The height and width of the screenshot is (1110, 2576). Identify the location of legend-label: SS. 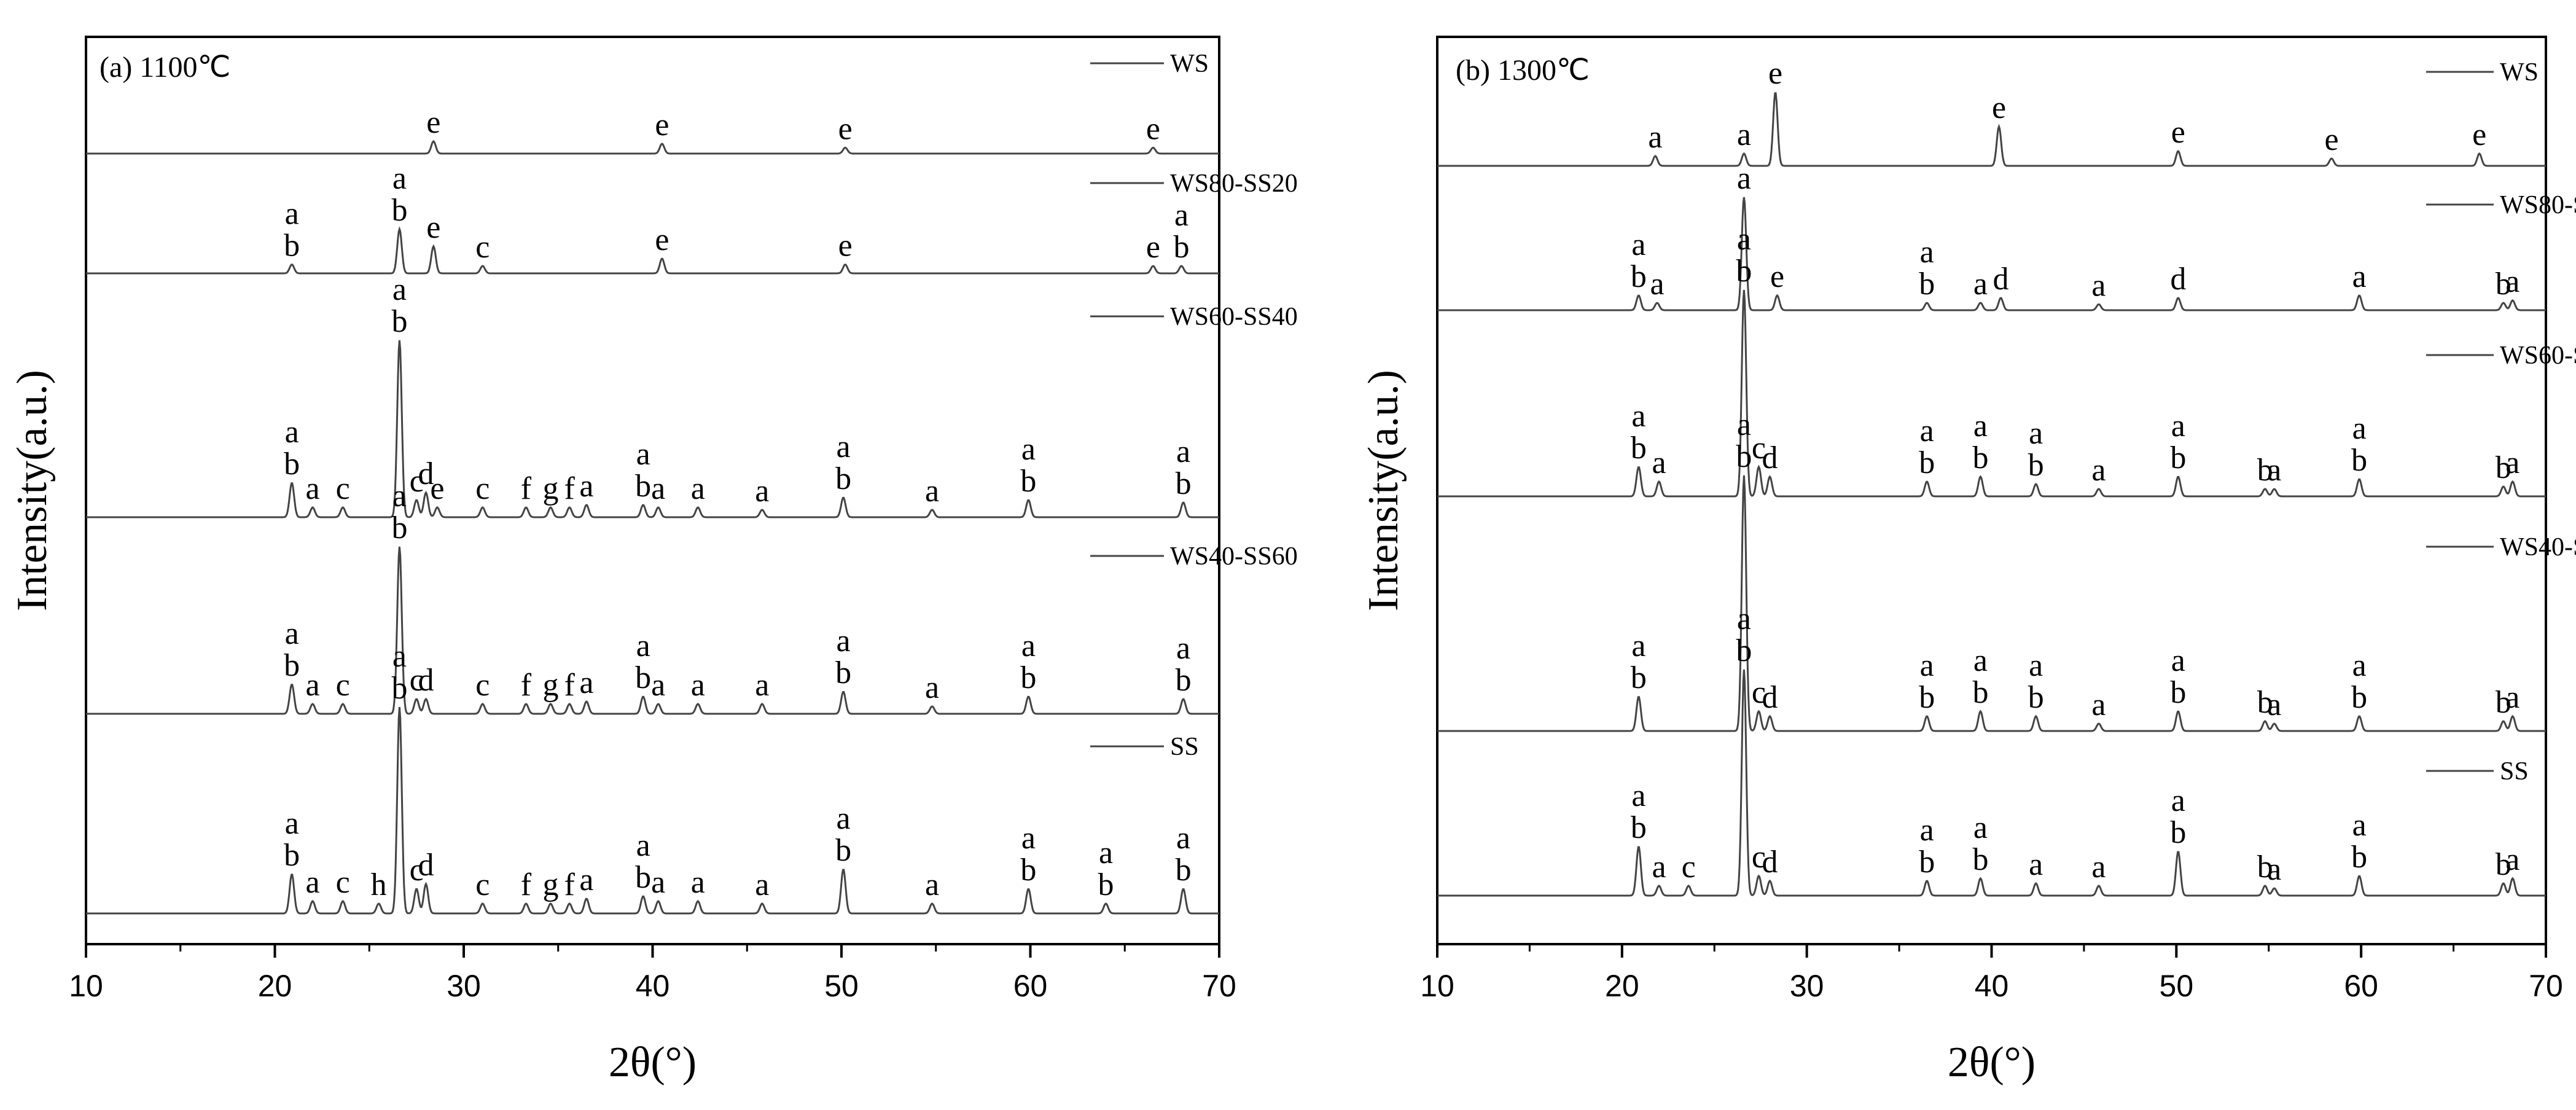
(2514, 772).